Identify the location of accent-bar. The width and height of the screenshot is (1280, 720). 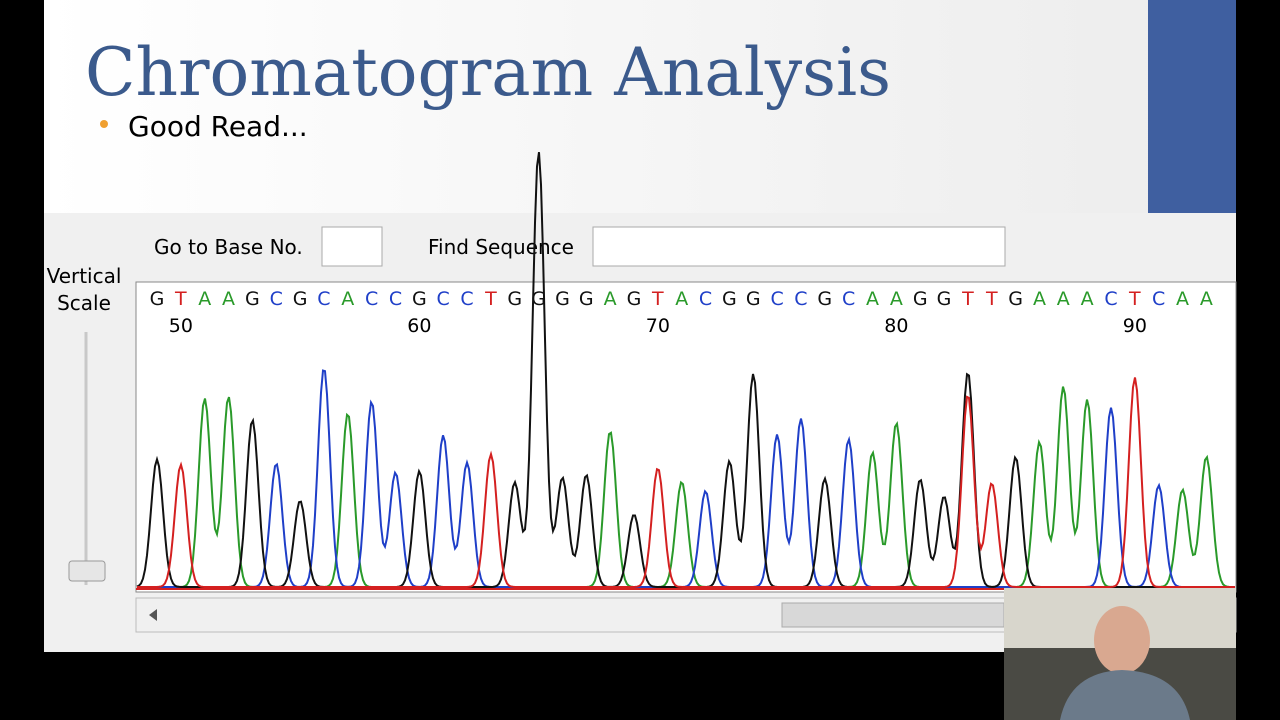
(1192, 106).